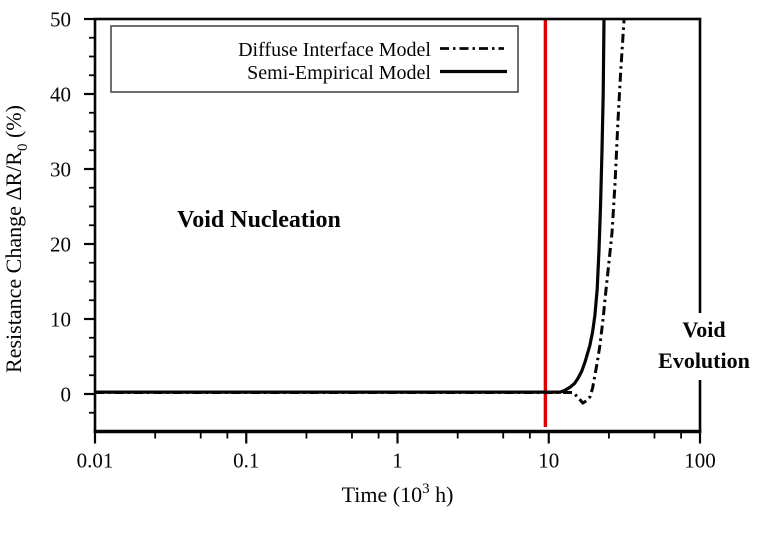 The width and height of the screenshot is (757, 547). I want to click on y-tick-label: 30, so click(60, 170).